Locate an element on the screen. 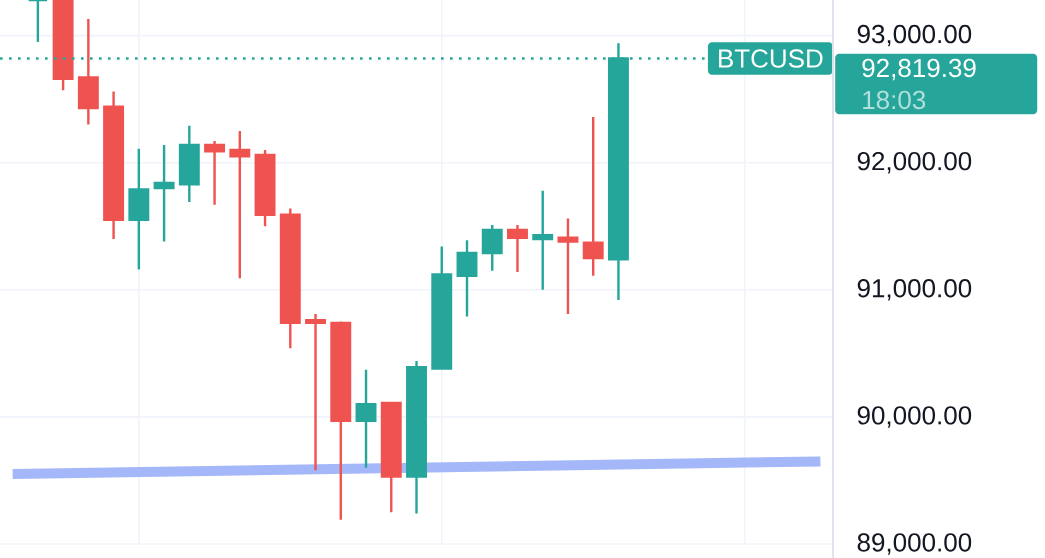  ref-line-label: BTCUSD is located at coordinates (771, 58).